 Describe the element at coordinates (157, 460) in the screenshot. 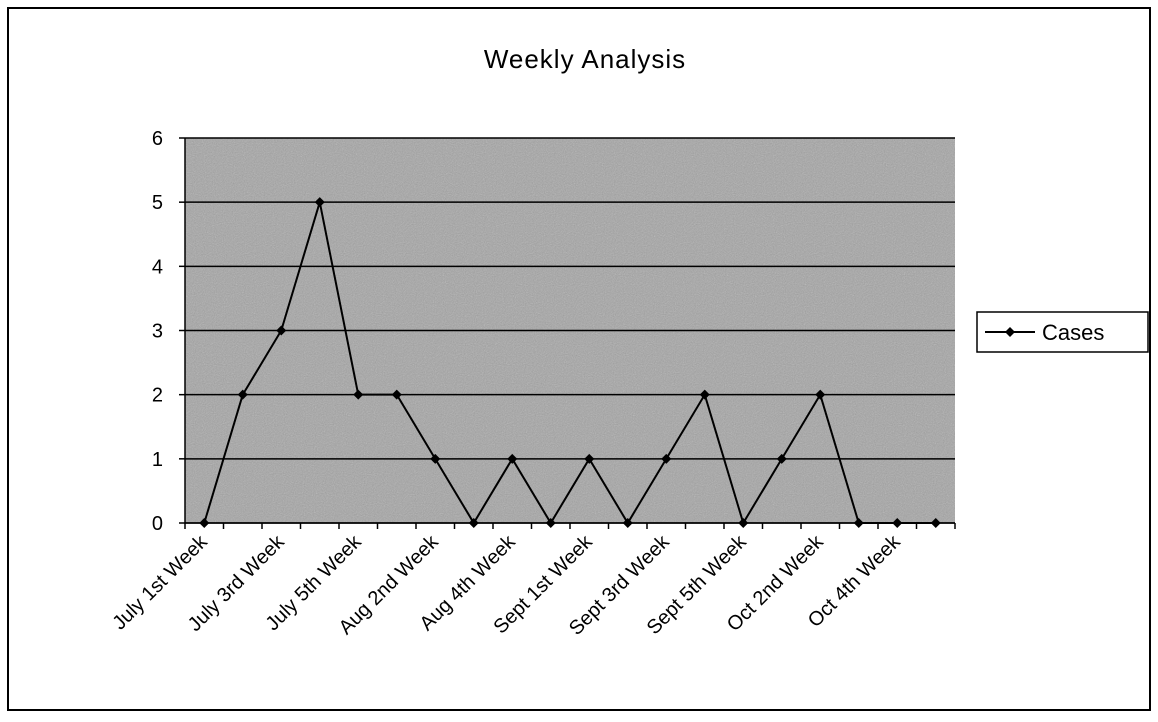

I see `y-tick-label: 1` at that location.